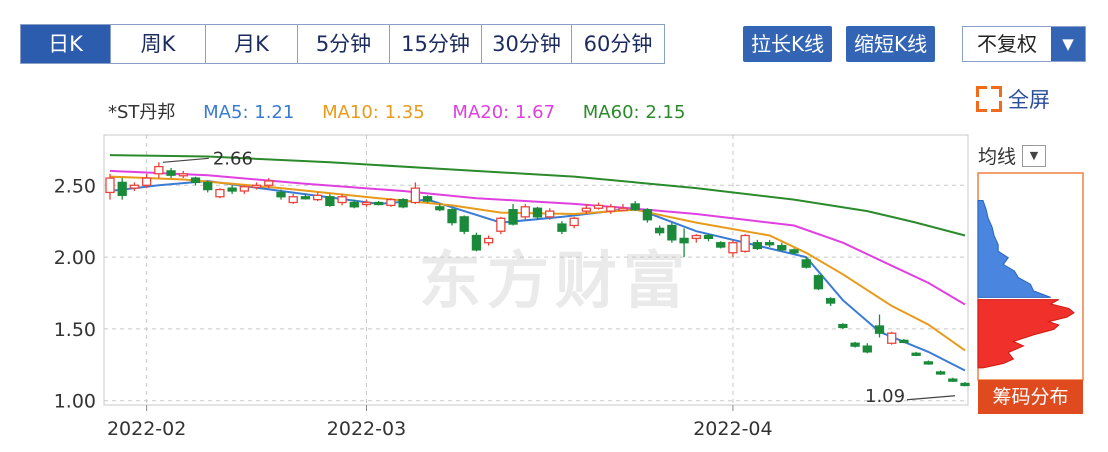 The image size is (1108, 452). What do you see at coordinates (344, 44) in the screenshot?
I see `tab-5min: 5分钟` at bounding box center [344, 44].